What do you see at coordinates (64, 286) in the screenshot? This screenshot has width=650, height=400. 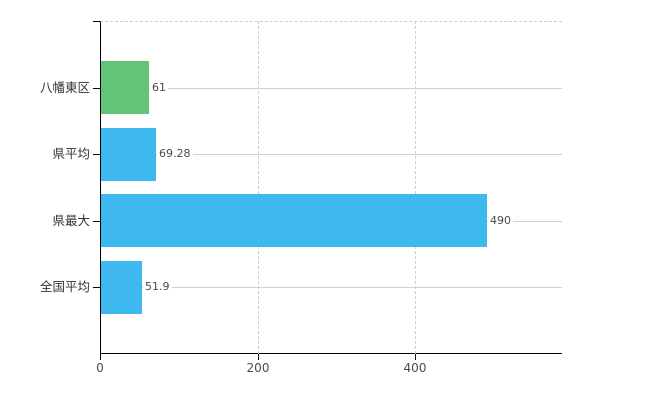 I see `category-label: 全国平均` at bounding box center [64, 286].